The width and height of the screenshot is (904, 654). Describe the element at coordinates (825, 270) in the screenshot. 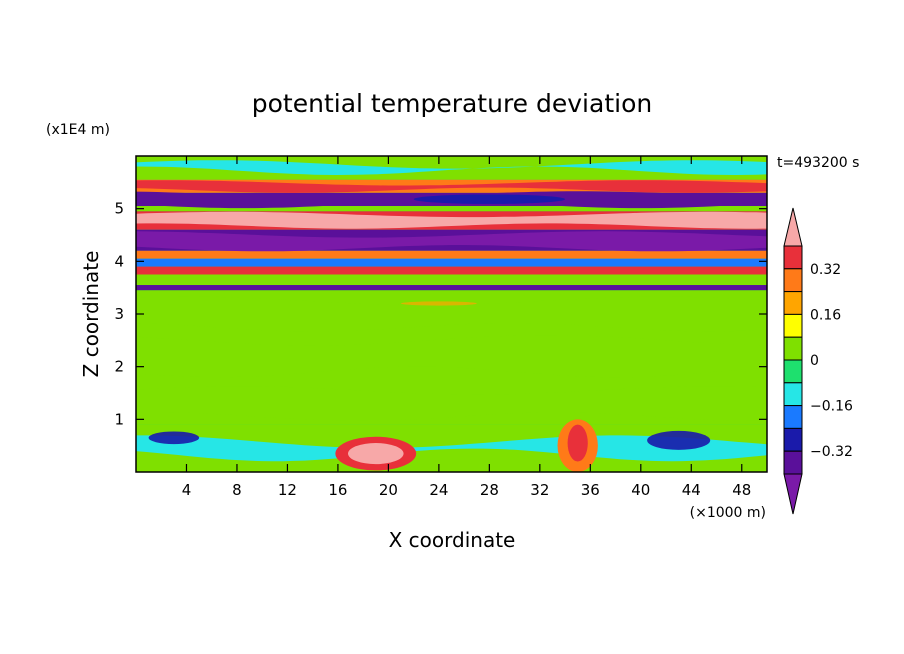

I see `colorbar-label: 0.32` at that location.